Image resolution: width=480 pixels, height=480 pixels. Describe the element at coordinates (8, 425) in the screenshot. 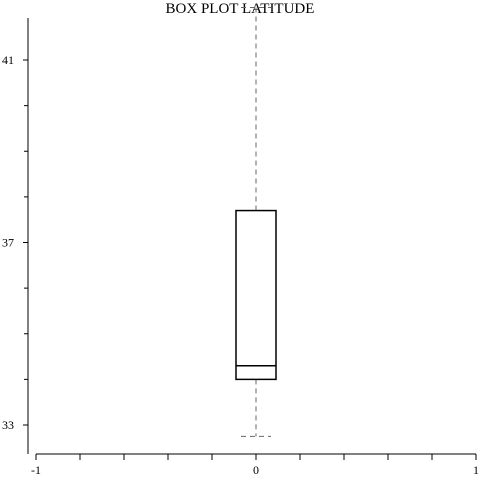

I see `y-tick-label-33: 33` at that location.